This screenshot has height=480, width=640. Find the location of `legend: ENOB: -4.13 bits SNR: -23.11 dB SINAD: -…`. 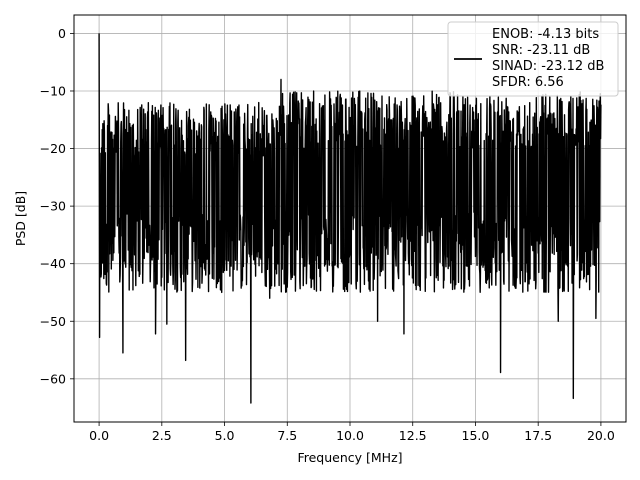

legend: ENOB: -4.13 bits SNR: -23.11 dB SINAD: -… is located at coordinates (533, 59).